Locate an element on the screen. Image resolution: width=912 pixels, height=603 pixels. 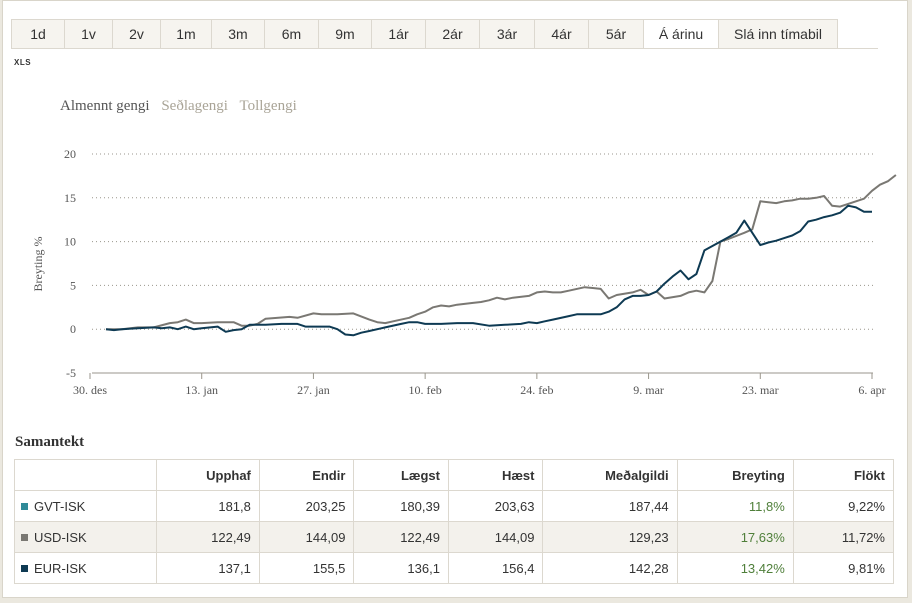
x-tick-label: 9. mar is located at coordinates (648, 390).